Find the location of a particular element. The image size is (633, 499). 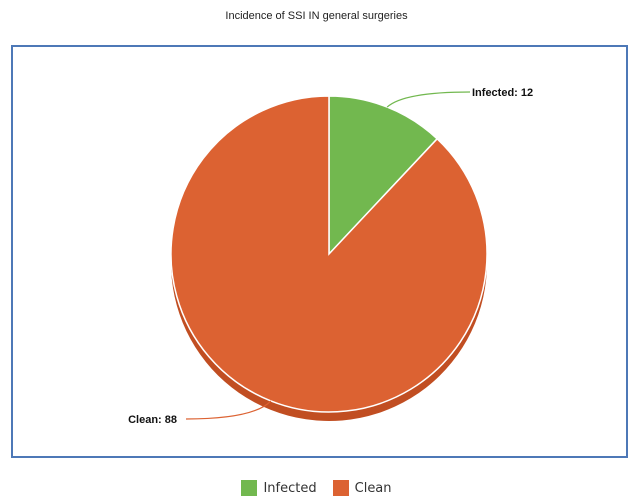

legend-item-clean: Clean is located at coordinates (362, 488).